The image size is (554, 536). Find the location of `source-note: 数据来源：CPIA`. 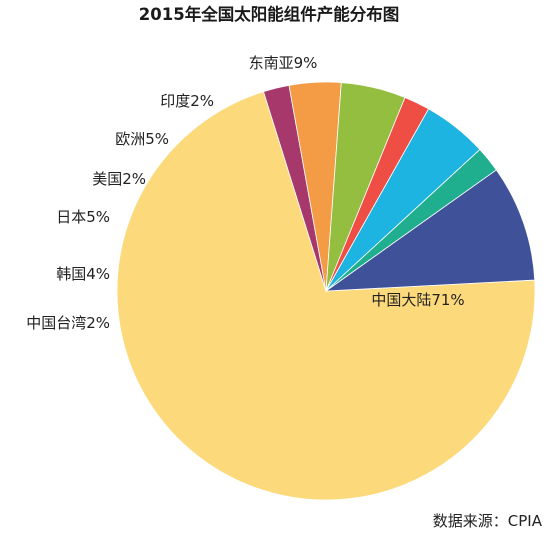

source-note: 数据来源：CPIA is located at coordinates (488, 521).